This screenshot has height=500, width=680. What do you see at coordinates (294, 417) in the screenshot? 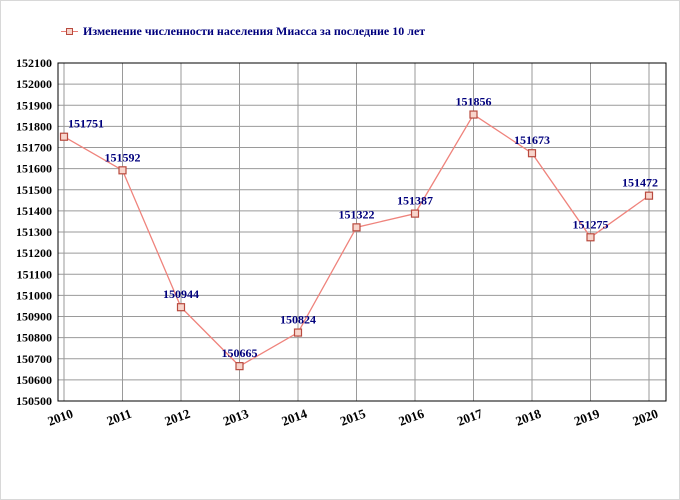
I see `x-tick-label: 2014` at bounding box center [294, 417].